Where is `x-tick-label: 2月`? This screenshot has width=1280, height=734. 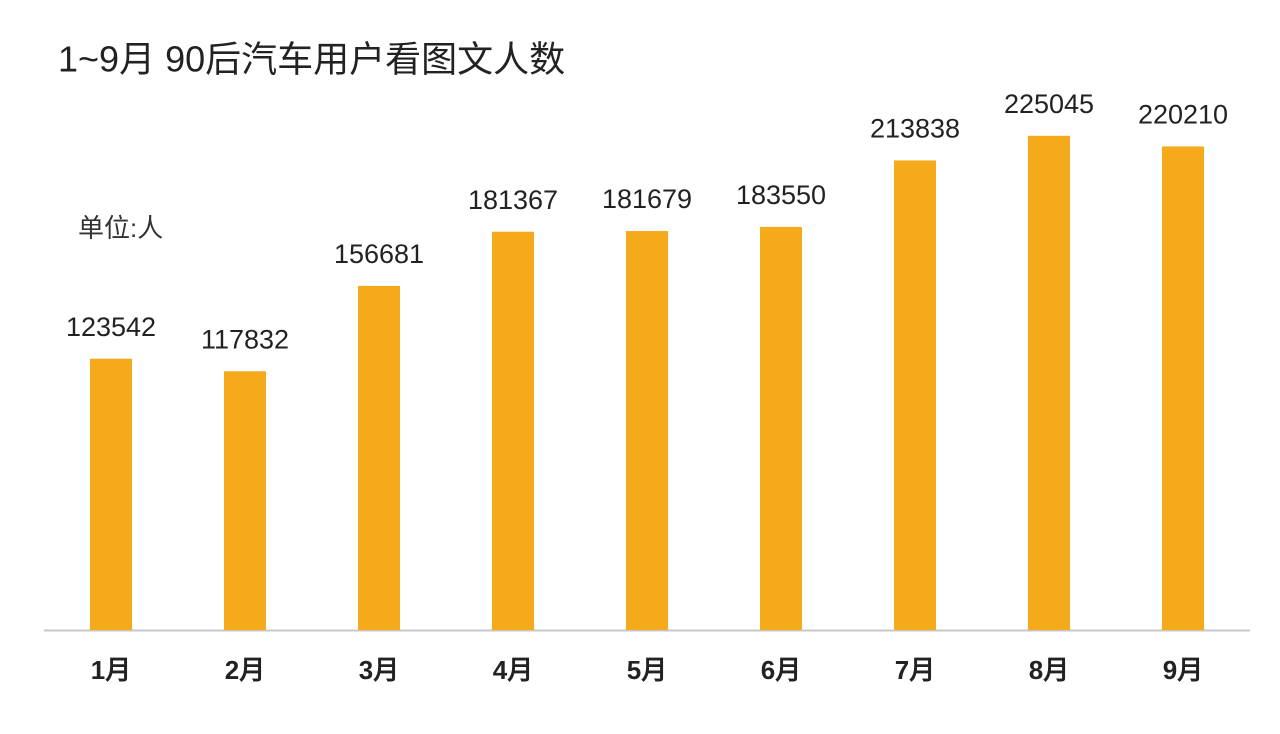 x-tick-label: 2月 is located at coordinates (245, 670).